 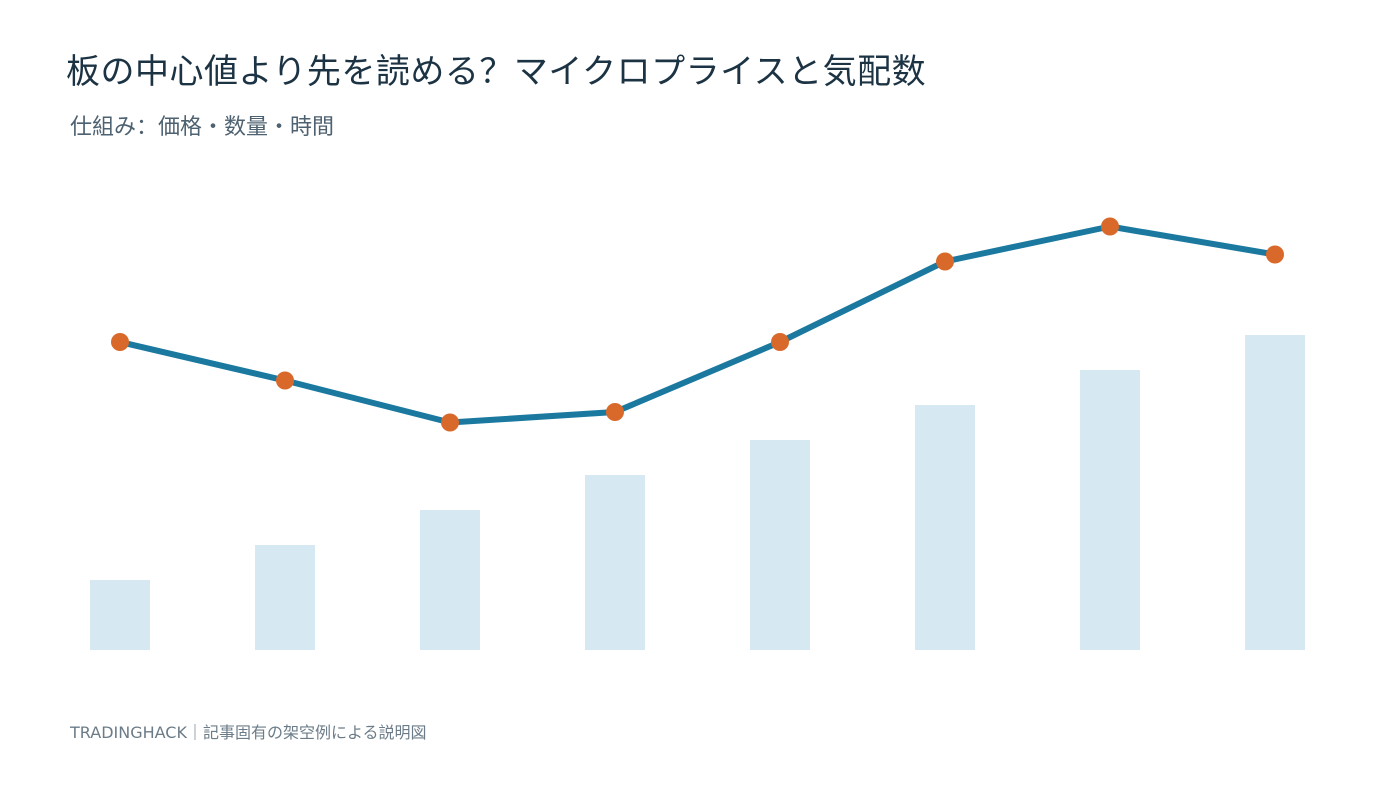 What do you see at coordinates (202, 127) in the screenshot?
I see `chart-subtitle: 仕組み：価格・数量・時間` at bounding box center [202, 127].